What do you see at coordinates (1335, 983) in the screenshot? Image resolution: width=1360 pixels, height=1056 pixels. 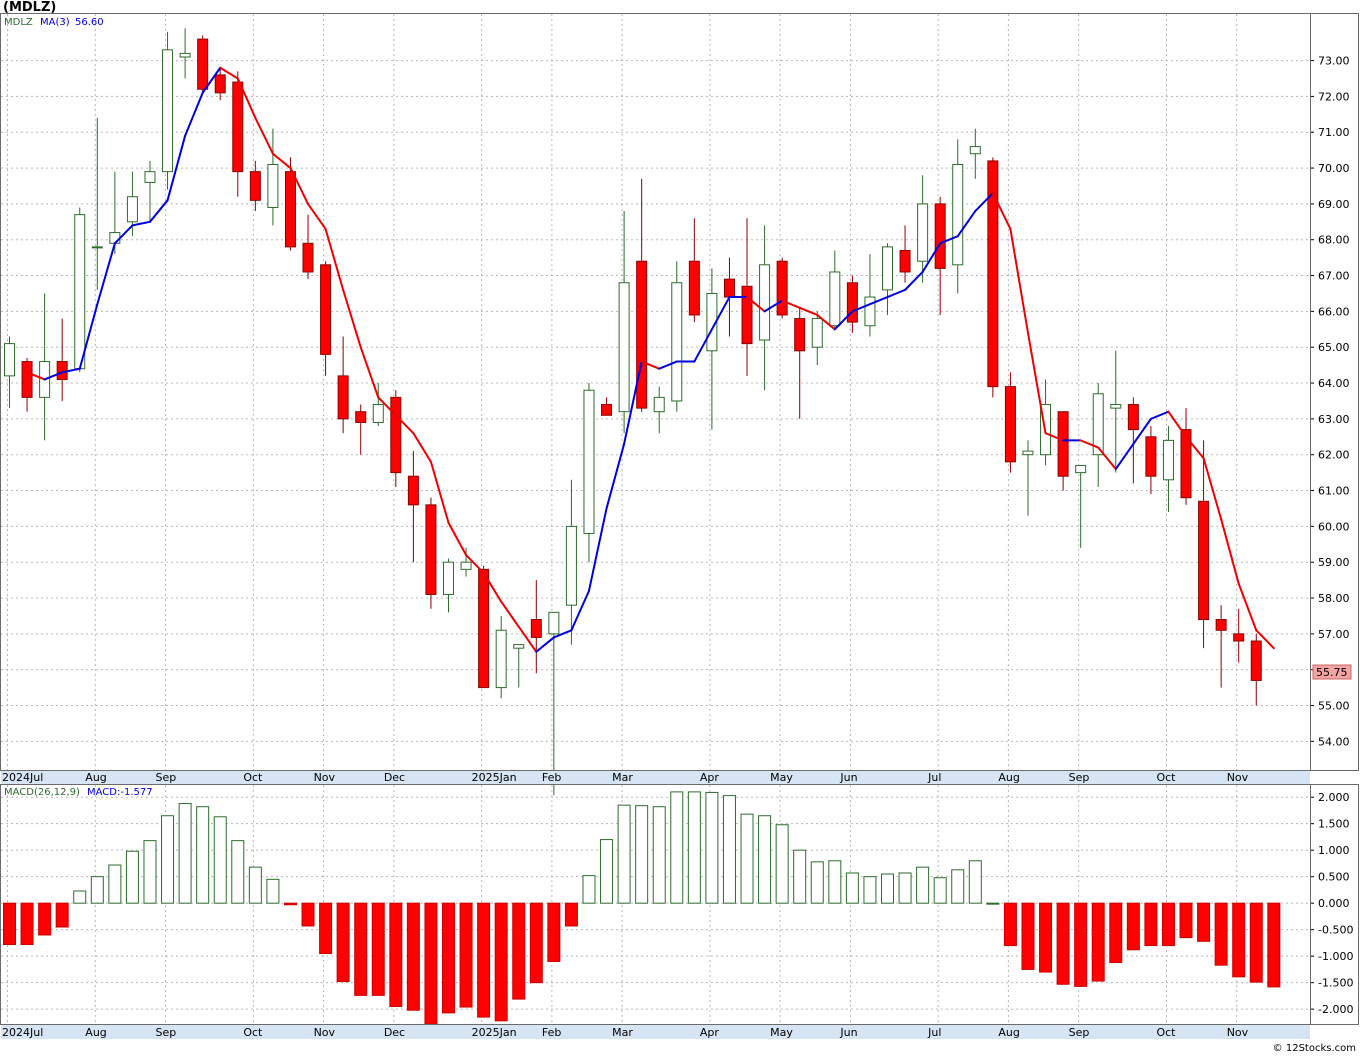 I see `macd-tick-label: -1.500` at bounding box center [1335, 983].